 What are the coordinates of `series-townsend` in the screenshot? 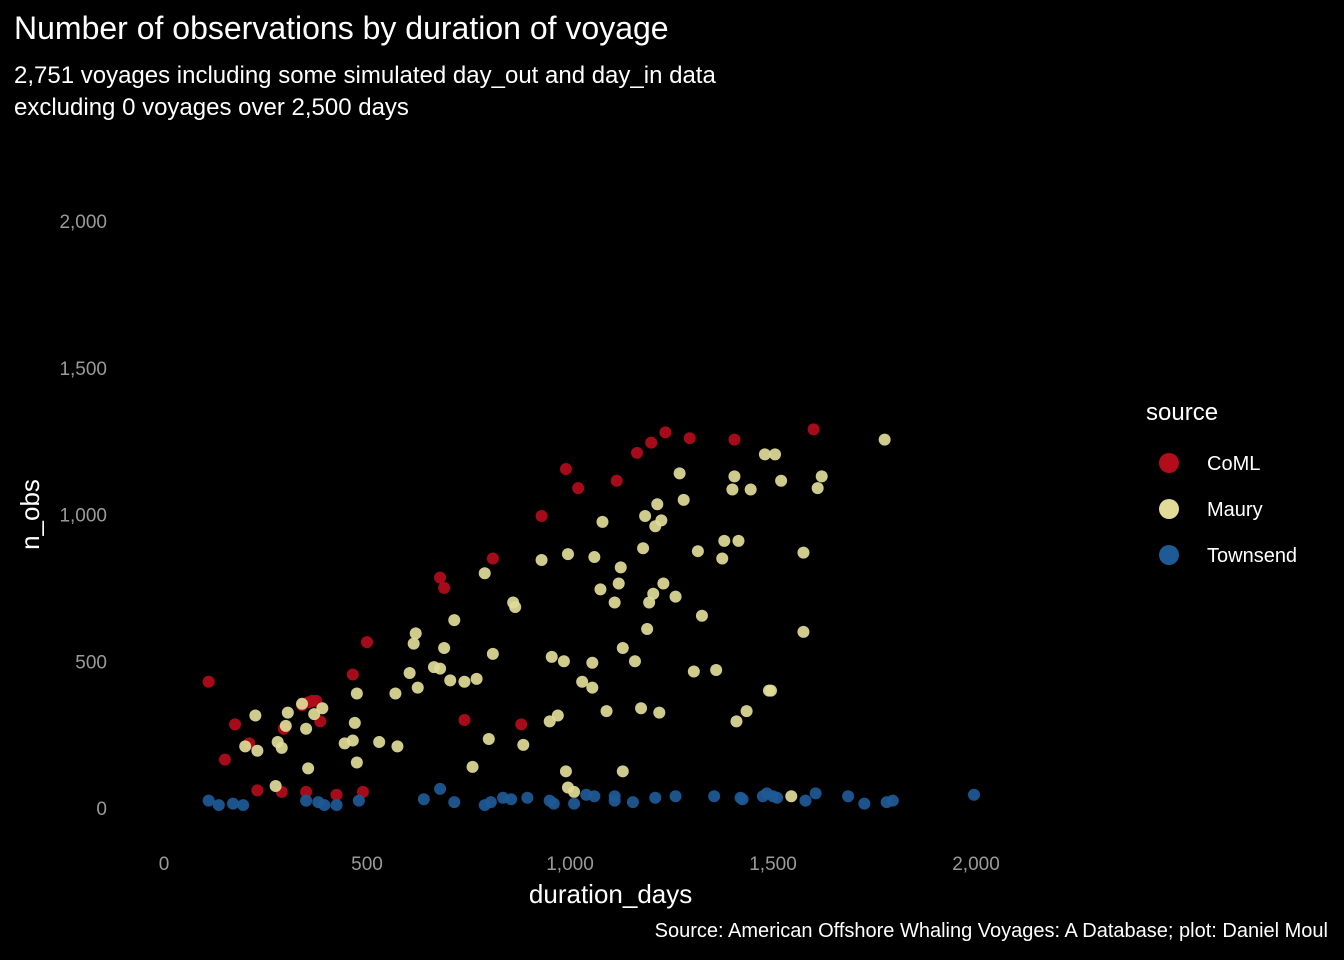 It's located at (591, 797).